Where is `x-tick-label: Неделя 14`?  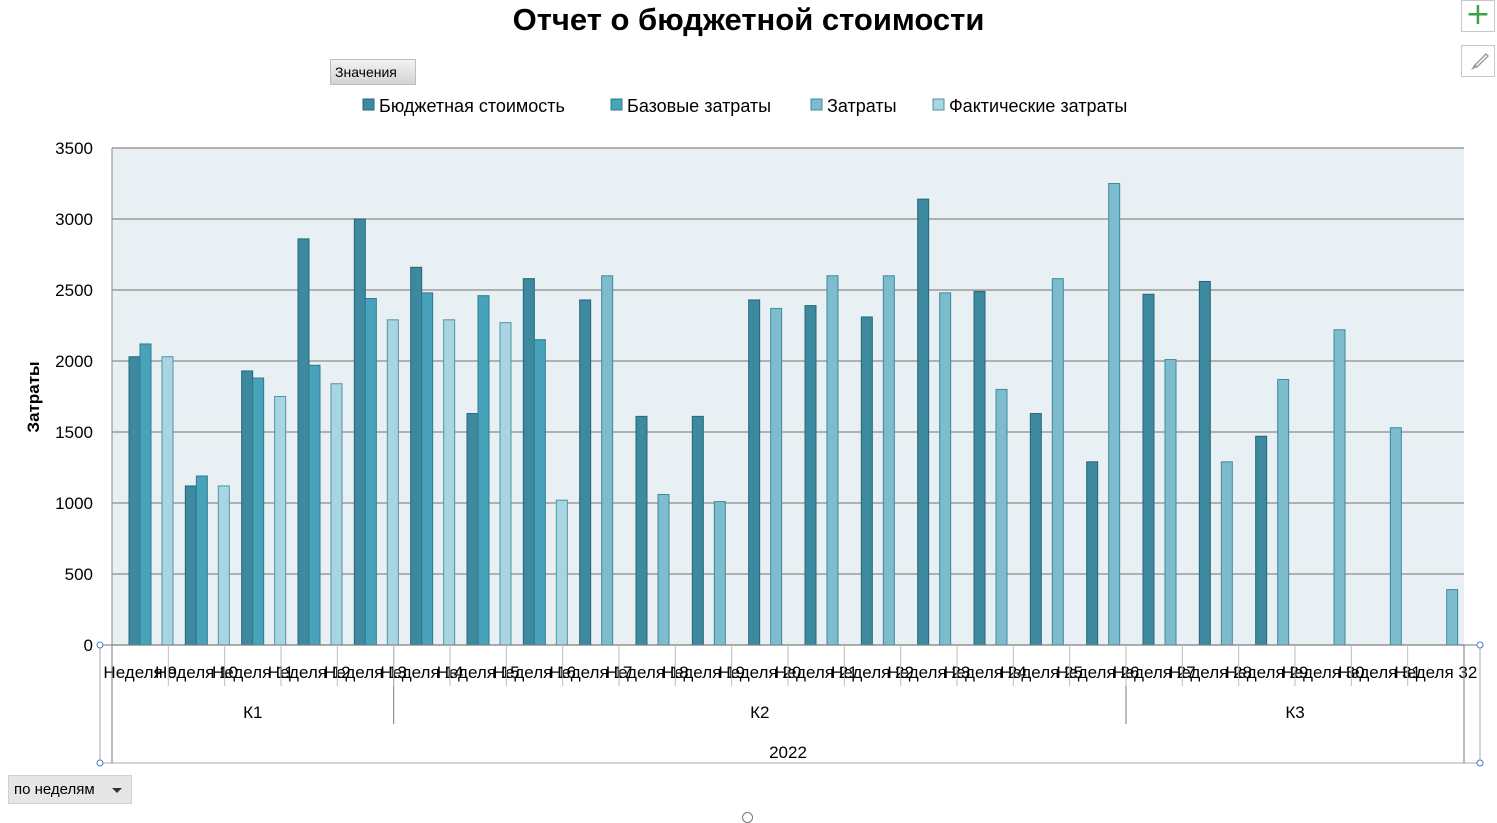
x-tick-label: Неделя 14 is located at coordinates (421, 672).